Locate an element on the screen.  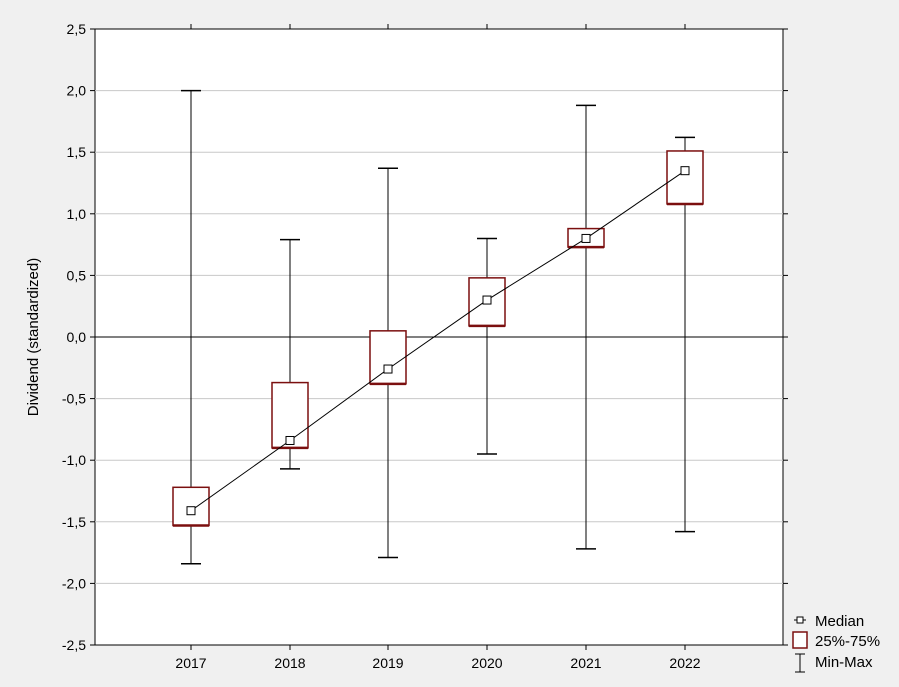
box-group-2020 is located at coordinates (487, 346).